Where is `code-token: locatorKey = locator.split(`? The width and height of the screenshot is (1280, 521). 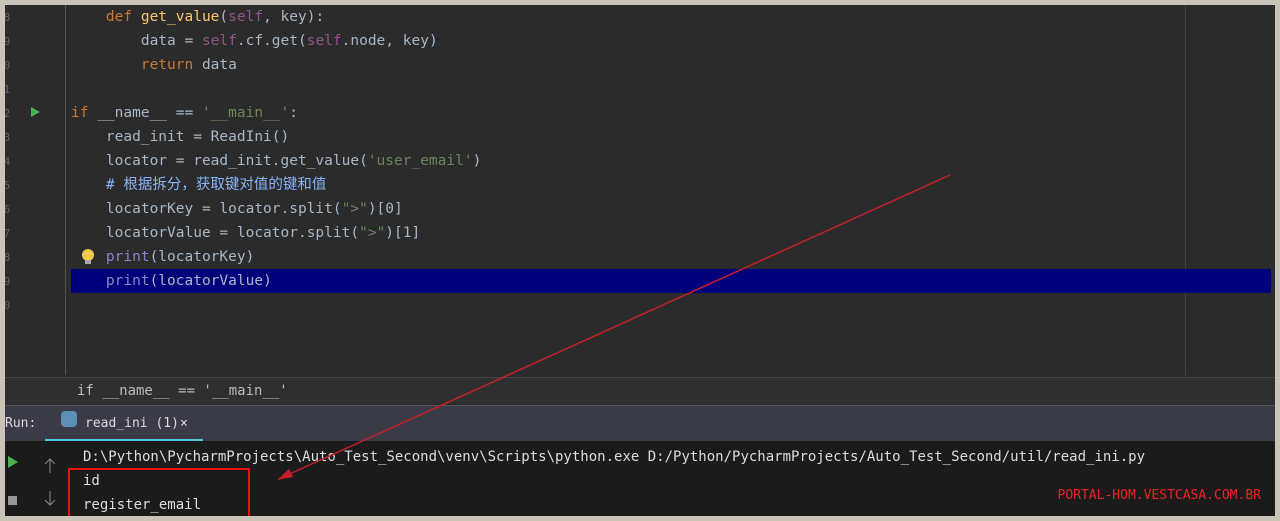 code-token: locatorKey = locator.split( is located at coordinates (206, 209).